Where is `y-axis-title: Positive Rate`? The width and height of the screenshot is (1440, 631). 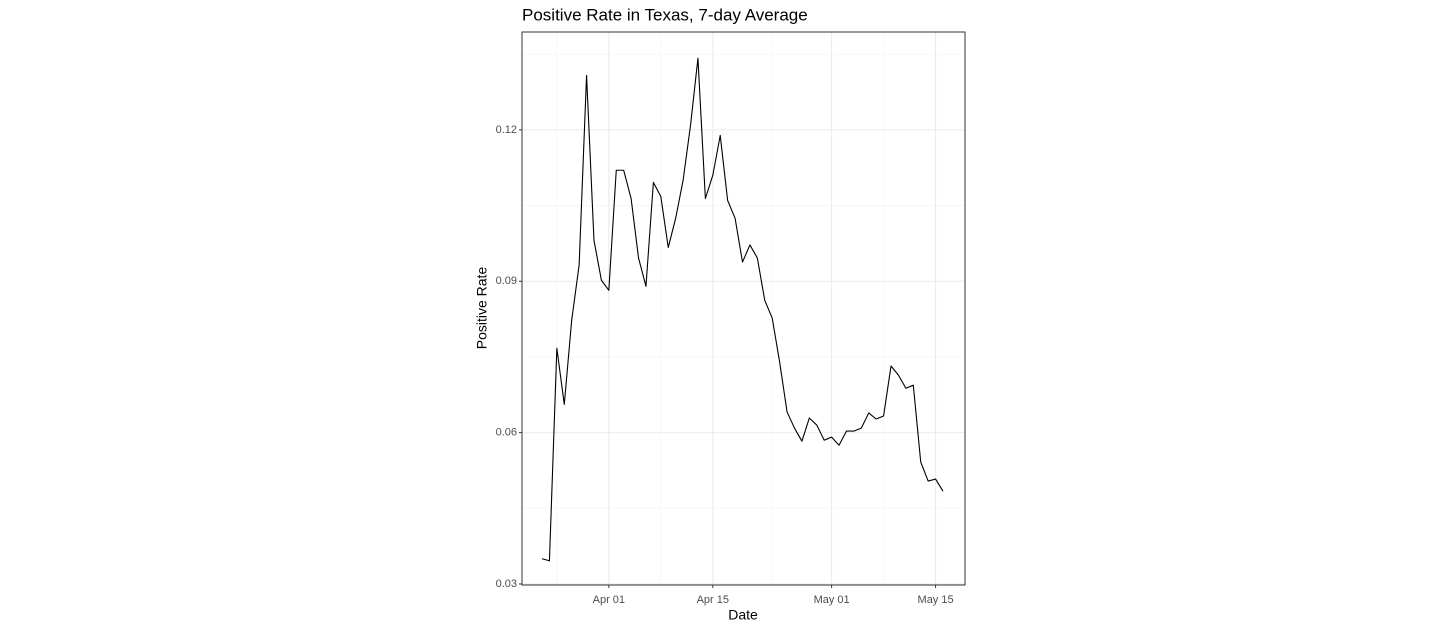 y-axis-title: Positive Rate is located at coordinates (482, 308).